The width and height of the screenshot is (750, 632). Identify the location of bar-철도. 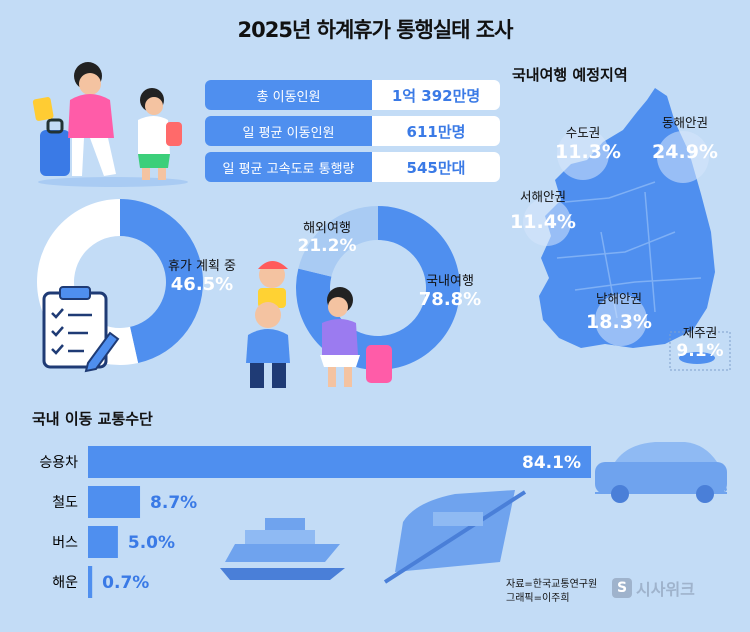
(114, 502).